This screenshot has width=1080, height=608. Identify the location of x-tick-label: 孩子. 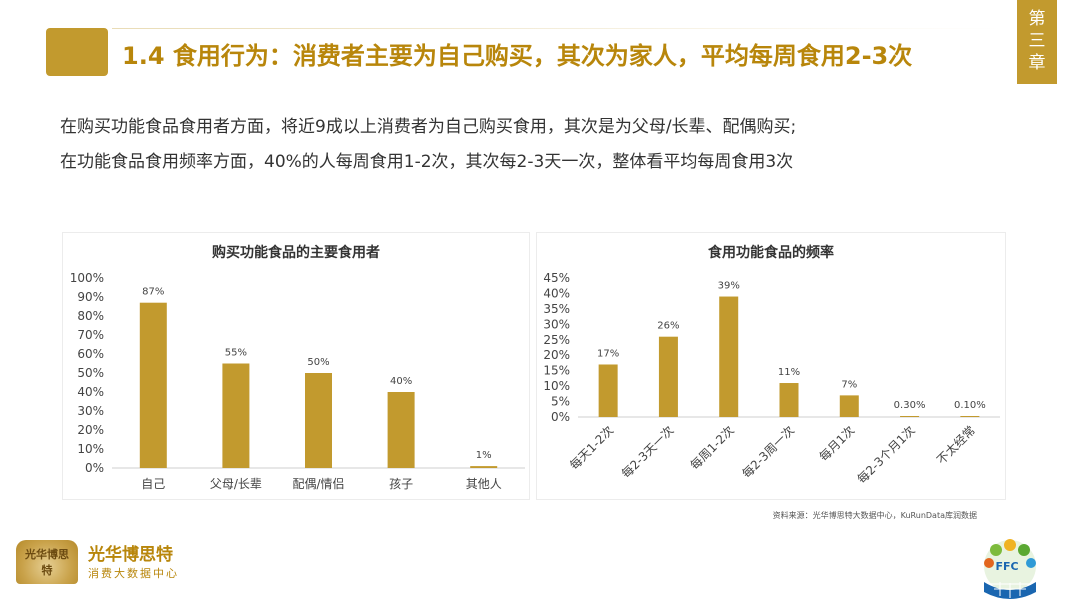
(401, 484).